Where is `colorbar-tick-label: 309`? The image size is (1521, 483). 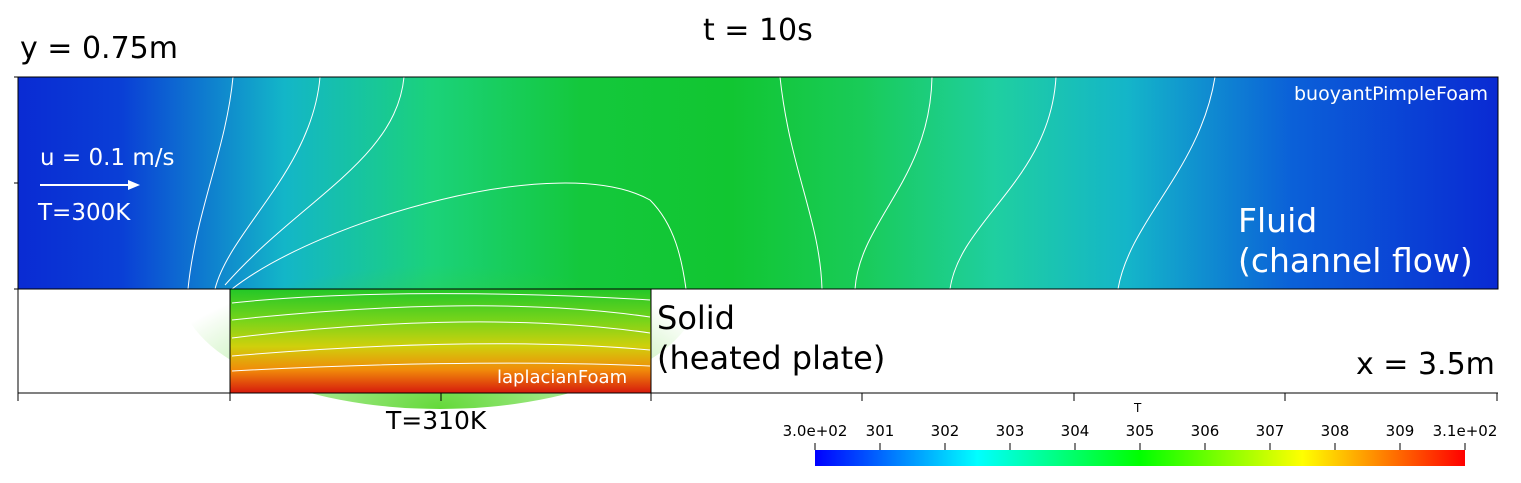 colorbar-tick-label: 309 is located at coordinates (1400, 431).